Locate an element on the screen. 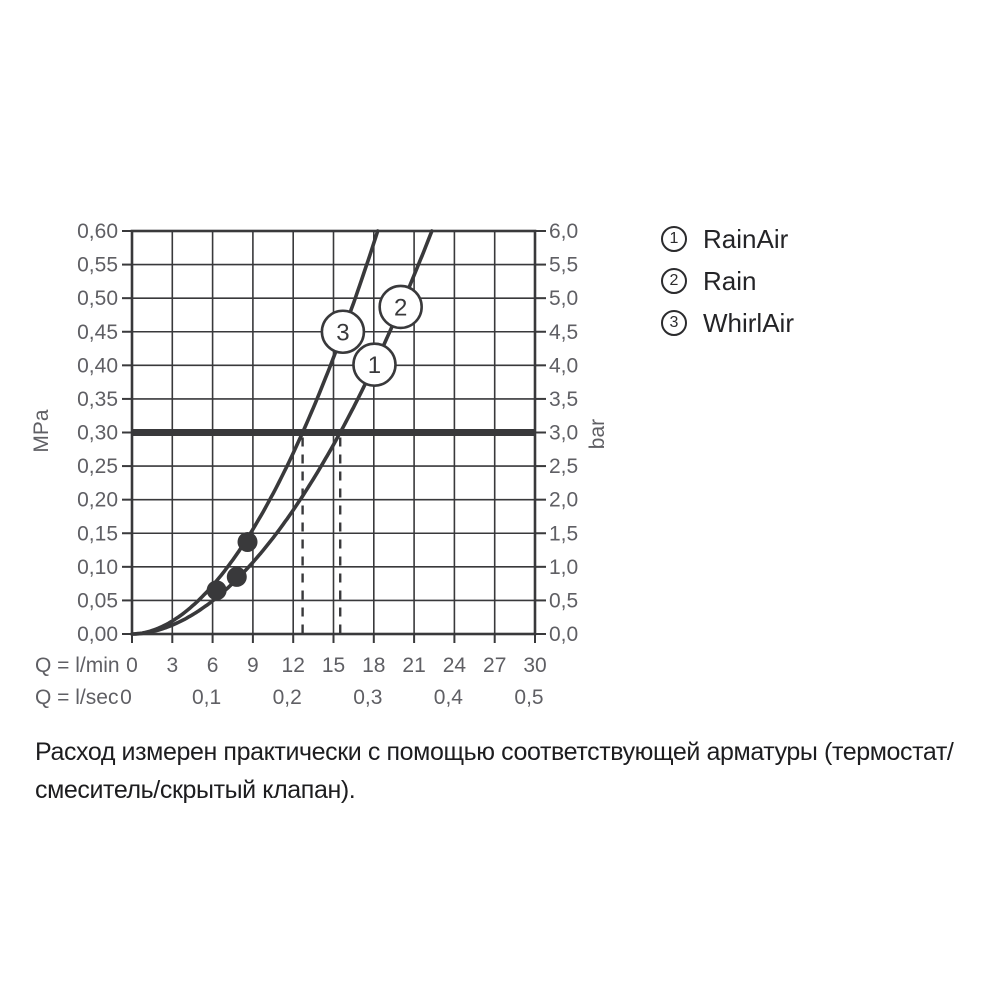  x-axis-lsec-tick-label: 0,4 is located at coordinates (449, 697).